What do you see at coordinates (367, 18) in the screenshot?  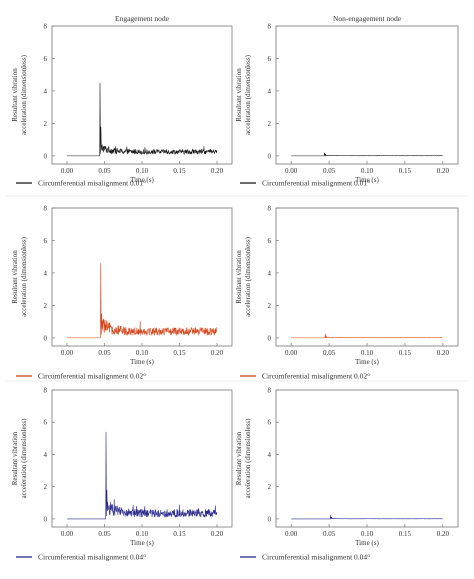 I see `panel-title: Non-engagement node` at bounding box center [367, 18].